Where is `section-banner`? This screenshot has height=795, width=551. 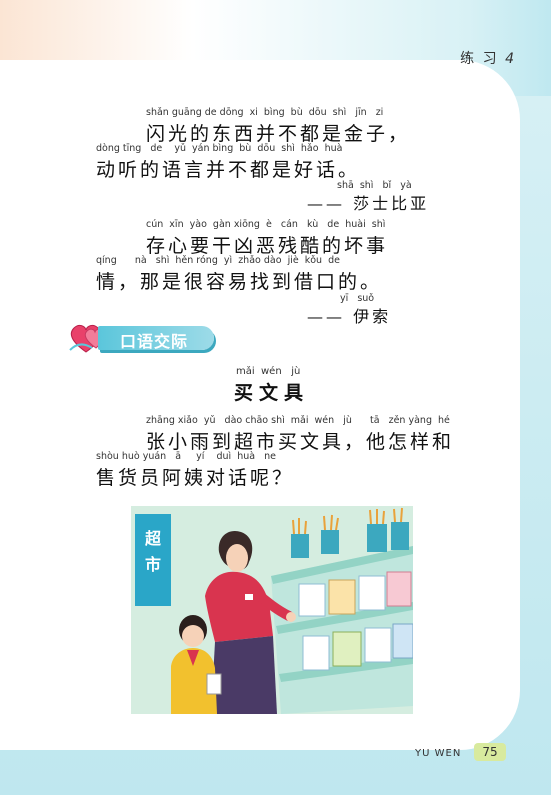
section-banner is located at coordinates (156, 338).